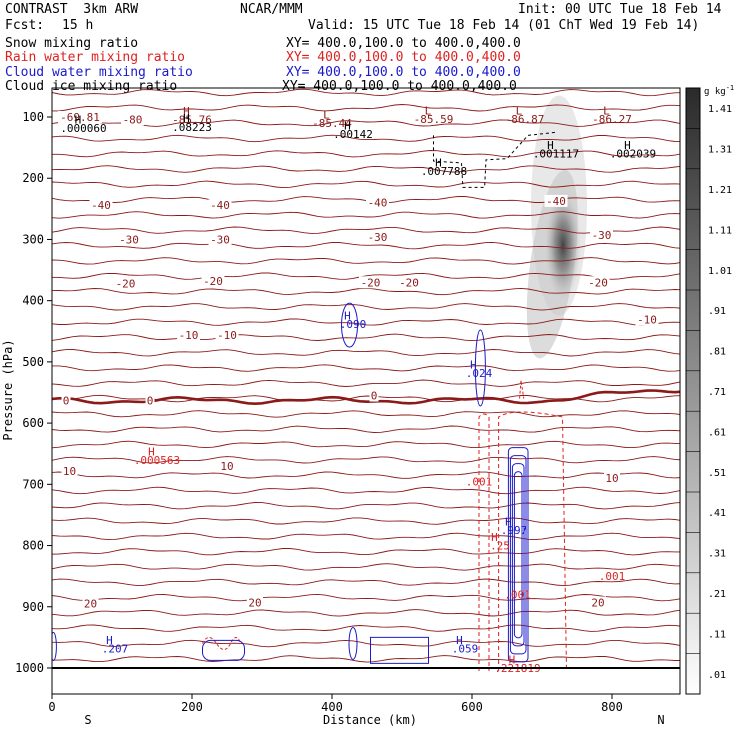 The image size is (740, 740). What do you see at coordinates (465, 648) in the screenshot?
I see `extremum-value: .059` at bounding box center [465, 648].